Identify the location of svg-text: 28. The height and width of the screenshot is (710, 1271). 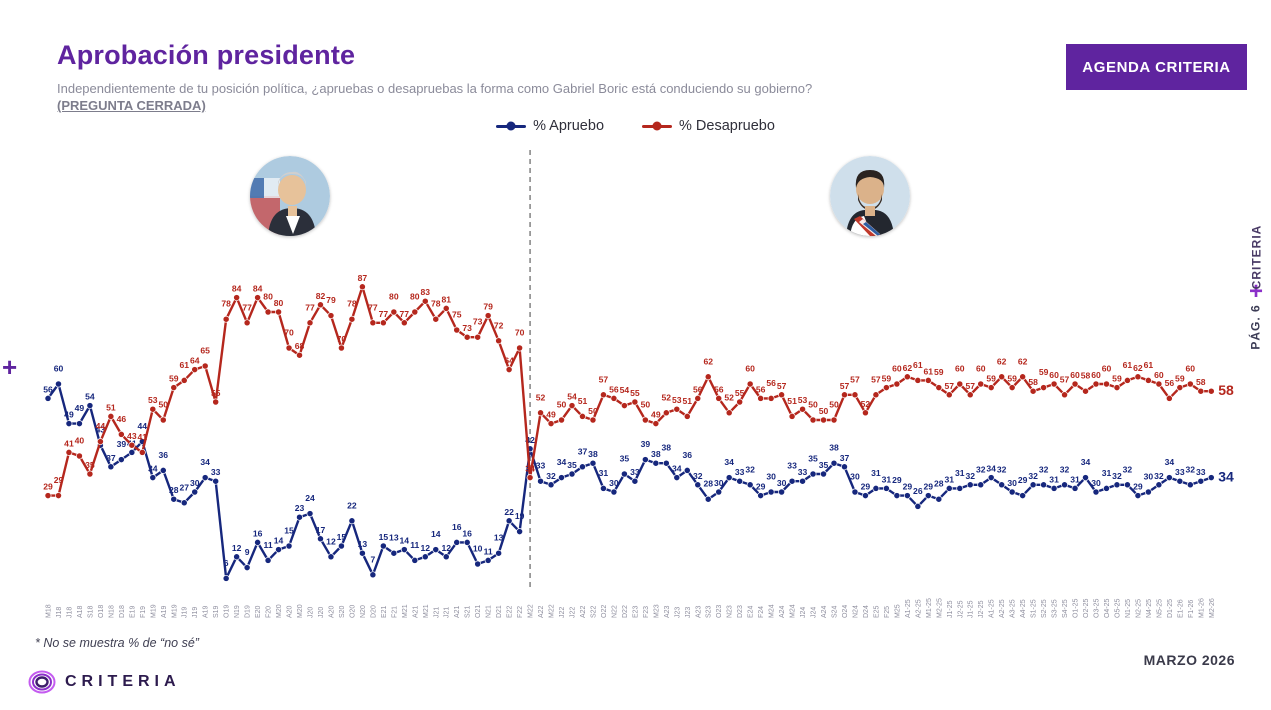
(708, 484).